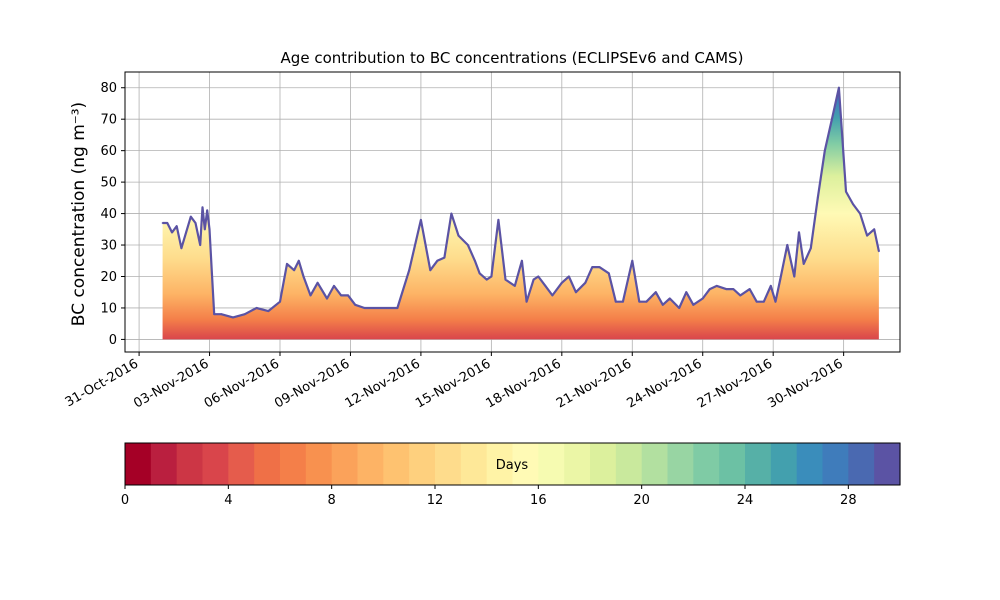  I want to click on y-tick-label: 10, so click(108, 308).